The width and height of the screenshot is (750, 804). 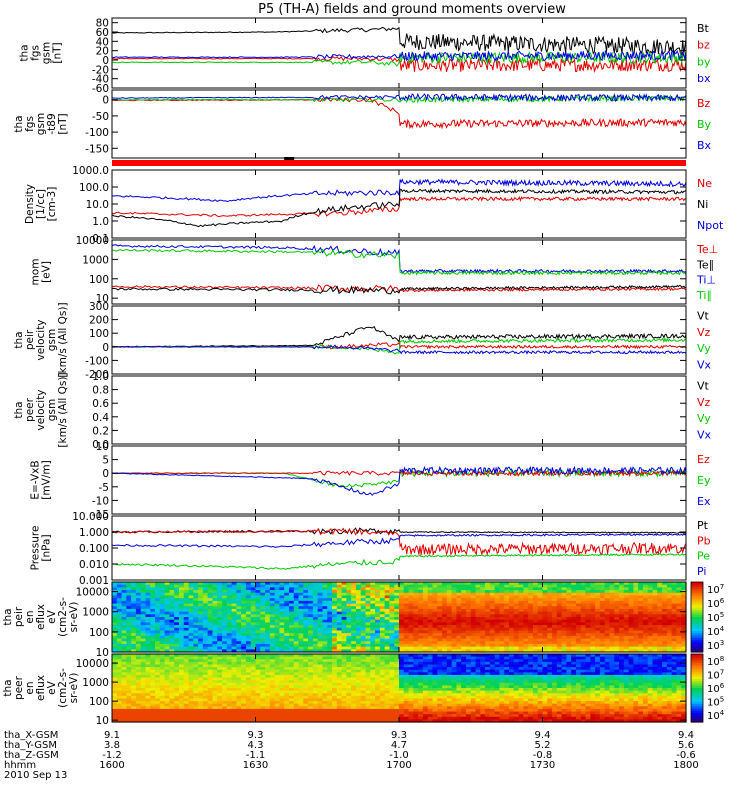 I want to click on y-tick-label: -10, so click(x=100, y=501).